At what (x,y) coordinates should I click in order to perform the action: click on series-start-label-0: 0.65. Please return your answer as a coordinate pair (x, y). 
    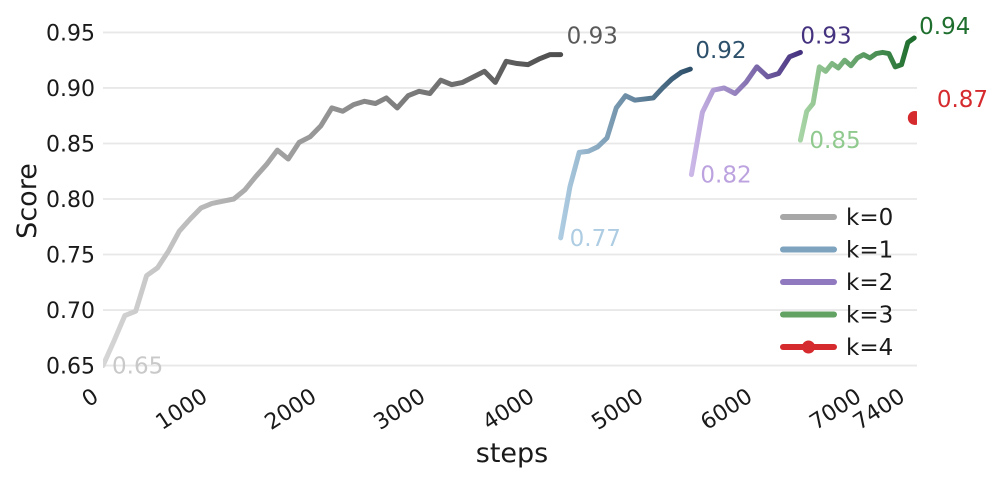
    Looking at the image, I should click on (137, 367).